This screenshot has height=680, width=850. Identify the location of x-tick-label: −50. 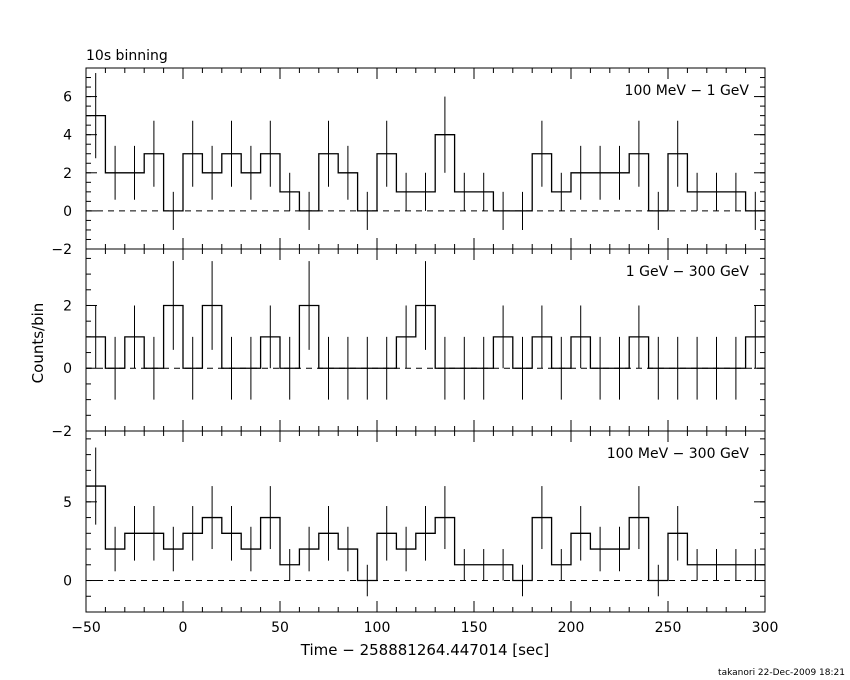
(86, 628).